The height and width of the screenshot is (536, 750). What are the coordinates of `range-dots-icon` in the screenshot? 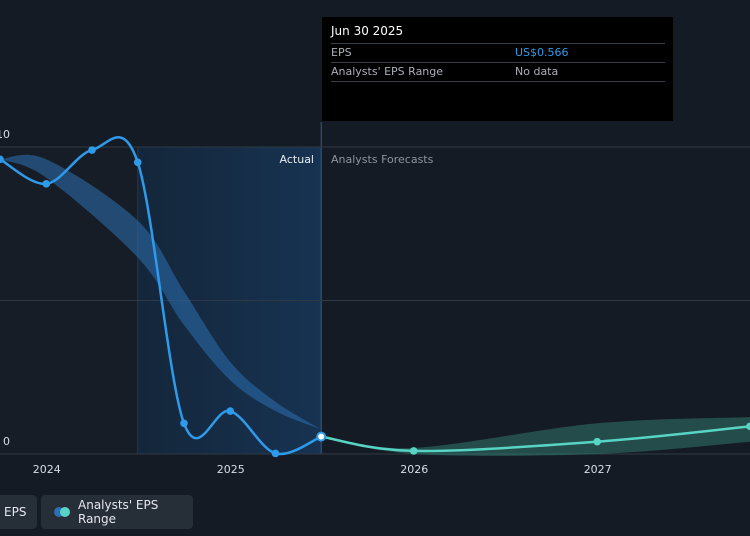 It's located at (62, 512).